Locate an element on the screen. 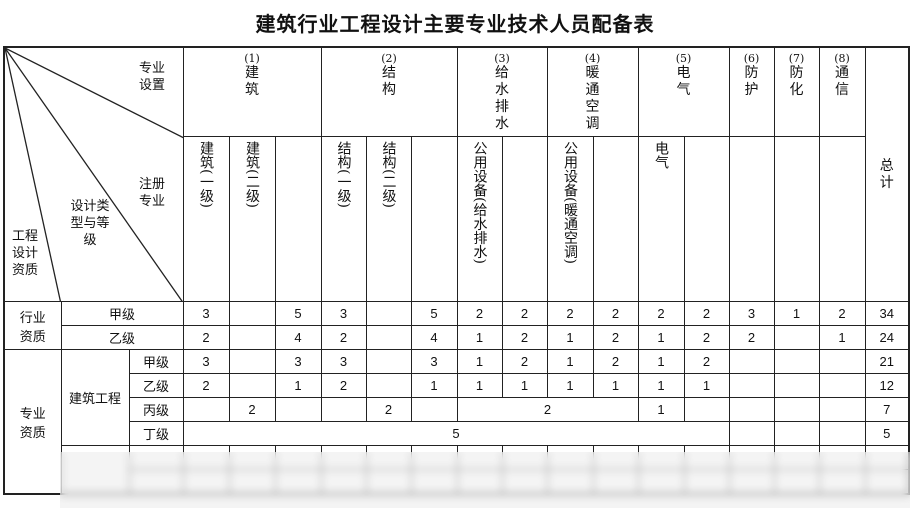  group-name: 结构 is located at coordinates (389, 81).